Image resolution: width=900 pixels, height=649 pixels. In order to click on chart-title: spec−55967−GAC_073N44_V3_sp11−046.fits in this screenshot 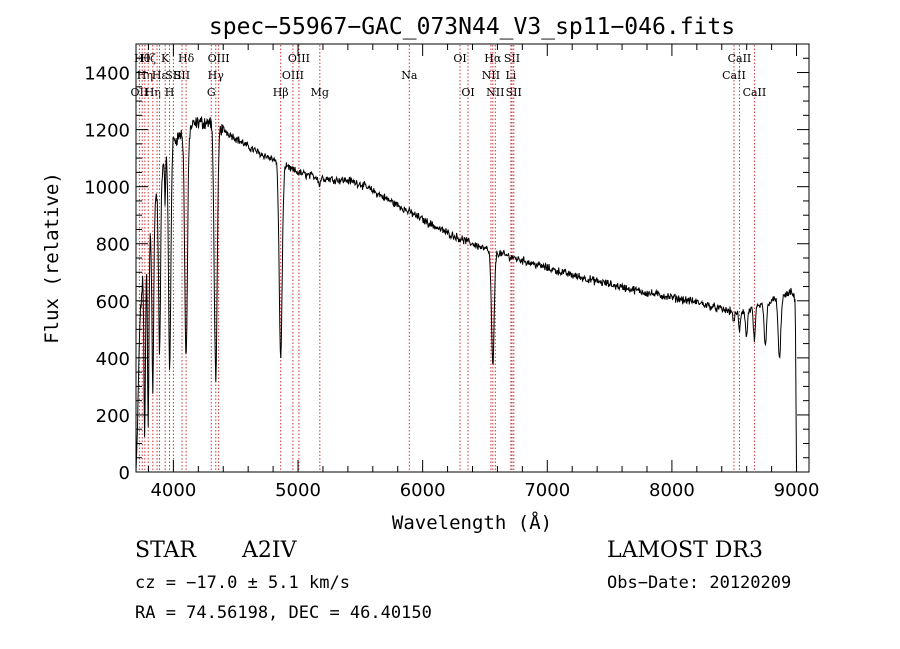, I will do `click(472, 27)`.